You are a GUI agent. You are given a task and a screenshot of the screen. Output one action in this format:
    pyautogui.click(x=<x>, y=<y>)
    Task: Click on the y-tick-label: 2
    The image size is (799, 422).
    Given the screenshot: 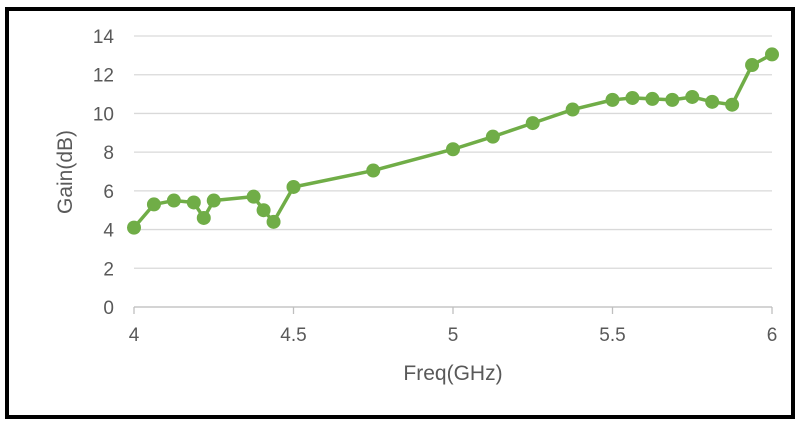 What is the action you would take?
    pyautogui.click(x=108, y=269)
    